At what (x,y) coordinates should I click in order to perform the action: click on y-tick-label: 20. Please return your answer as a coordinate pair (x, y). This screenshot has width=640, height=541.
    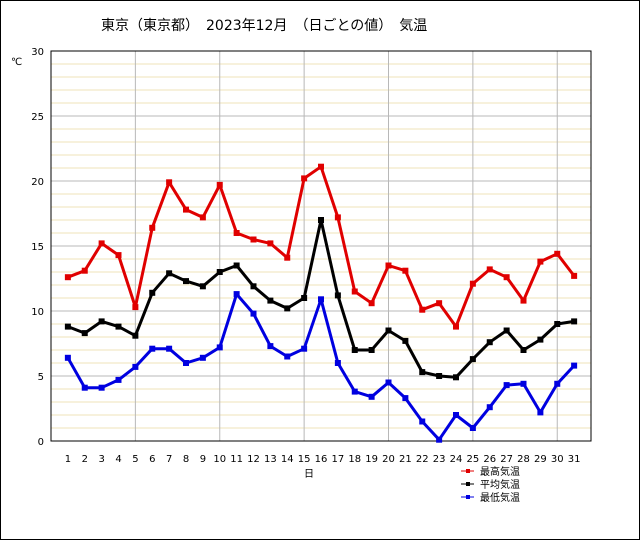
    Looking at the image, I should click on (37, 182).